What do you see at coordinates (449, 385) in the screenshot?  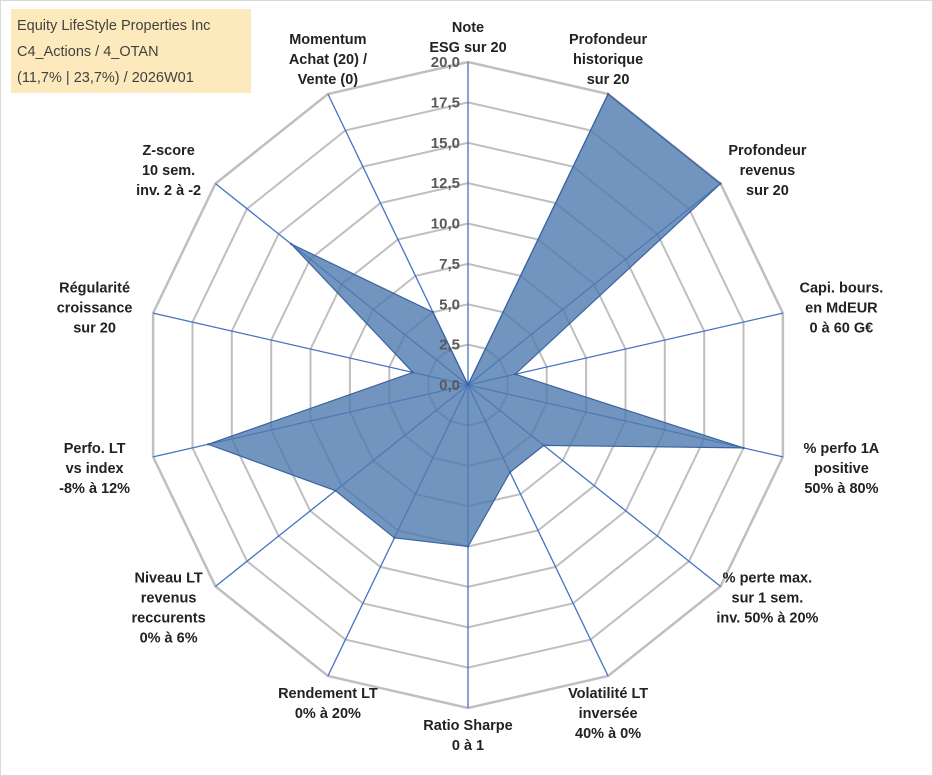 I see `tick-label-1: 0,0` at bounding box center [449, 385].